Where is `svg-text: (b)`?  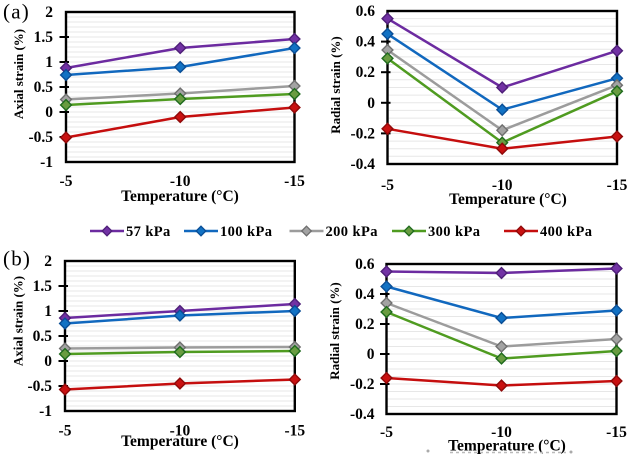 svg-text: (b) is located at coordinates (17, 259).